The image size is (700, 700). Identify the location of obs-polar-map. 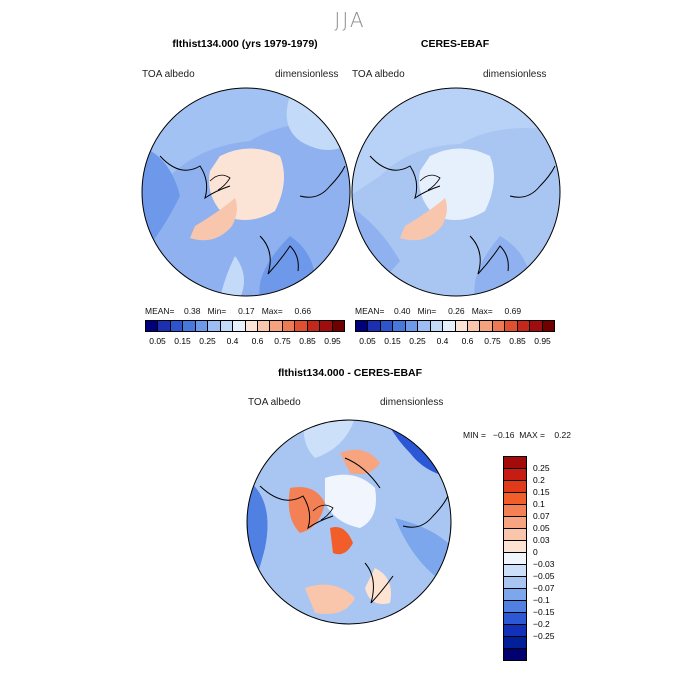
(456, 192).